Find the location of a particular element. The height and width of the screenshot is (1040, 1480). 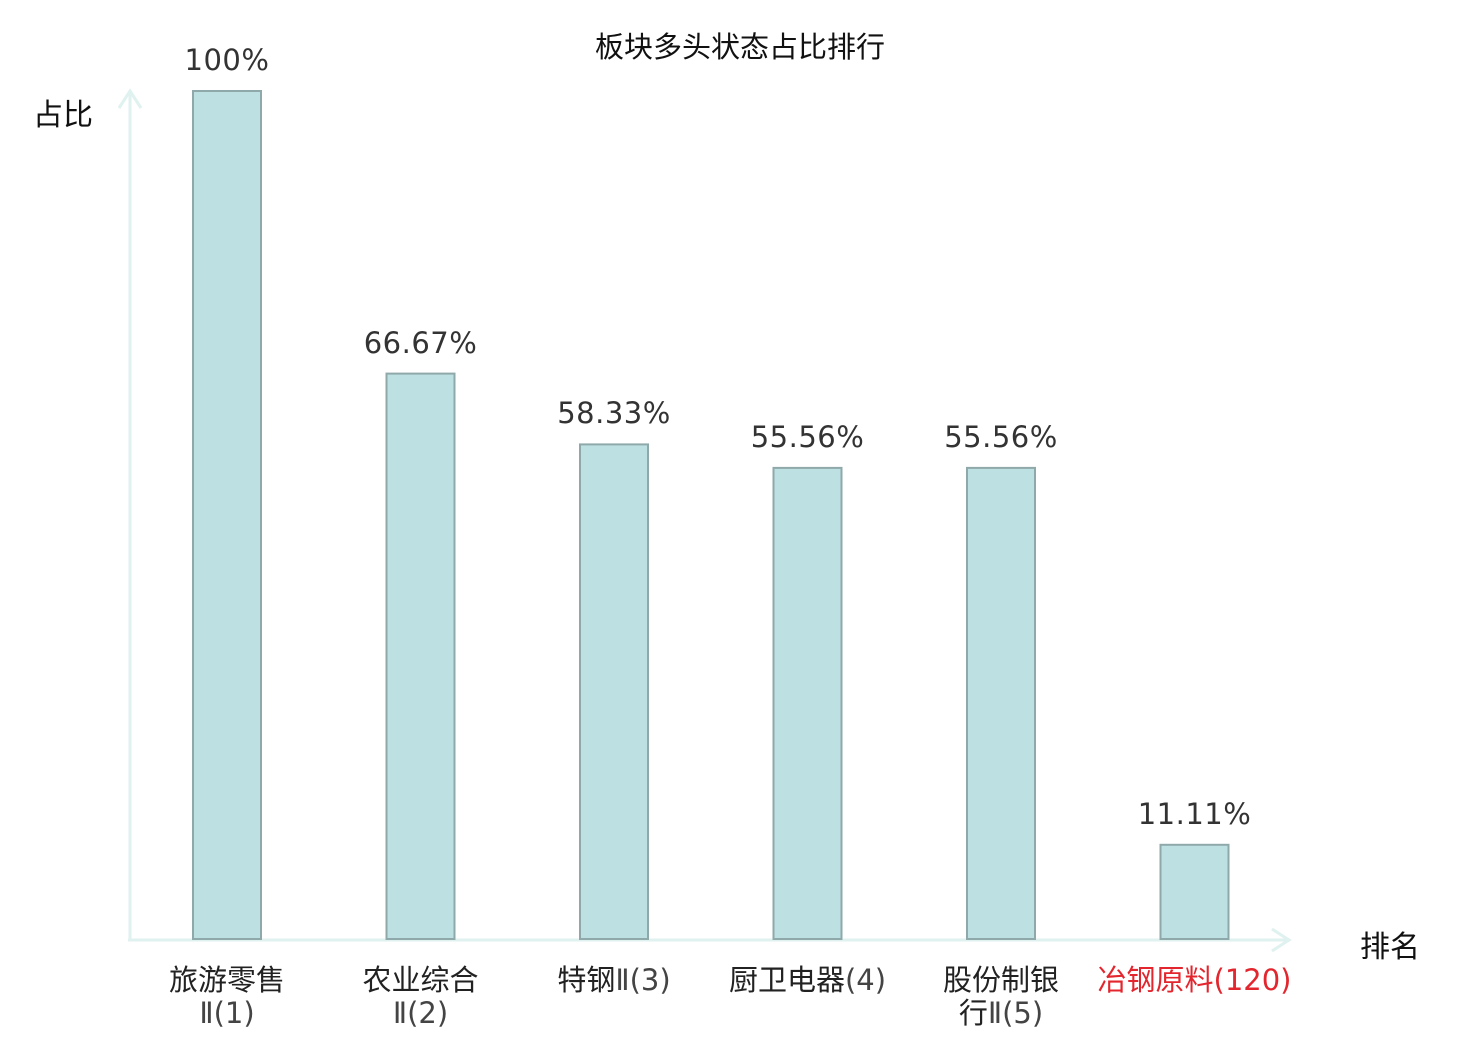

category-label-line: 厨卫电器(4) is located at coordinates (808, 980).